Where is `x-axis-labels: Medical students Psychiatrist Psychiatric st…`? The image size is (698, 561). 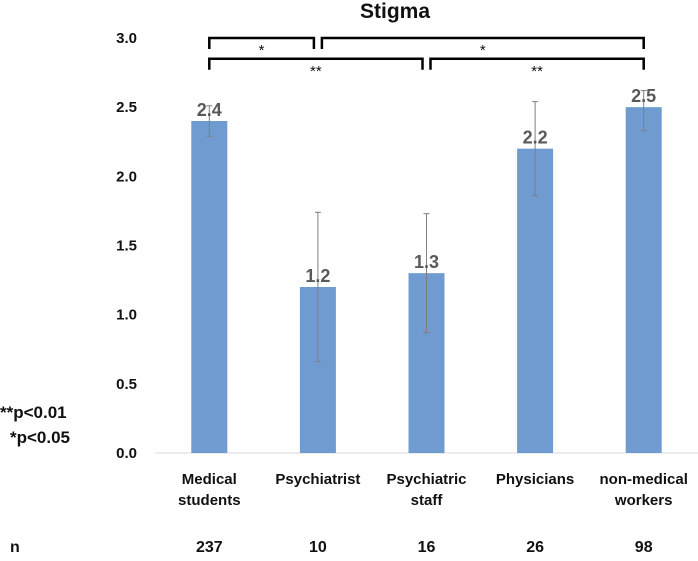
x-axis-labels: Medical students Psychiatrist Psychiatric st… is located at coordinates (433, 490).